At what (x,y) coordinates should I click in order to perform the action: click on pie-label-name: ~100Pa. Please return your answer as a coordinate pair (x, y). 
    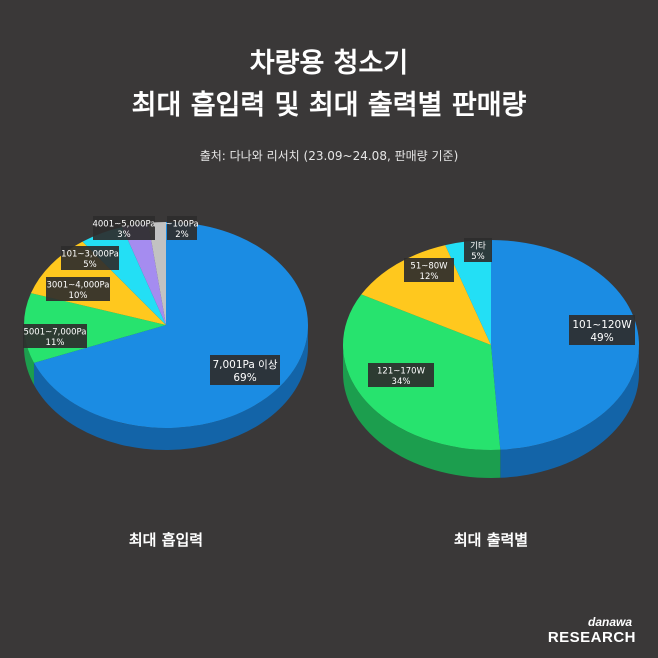
    Looking at the image, I should click on (181, 225).